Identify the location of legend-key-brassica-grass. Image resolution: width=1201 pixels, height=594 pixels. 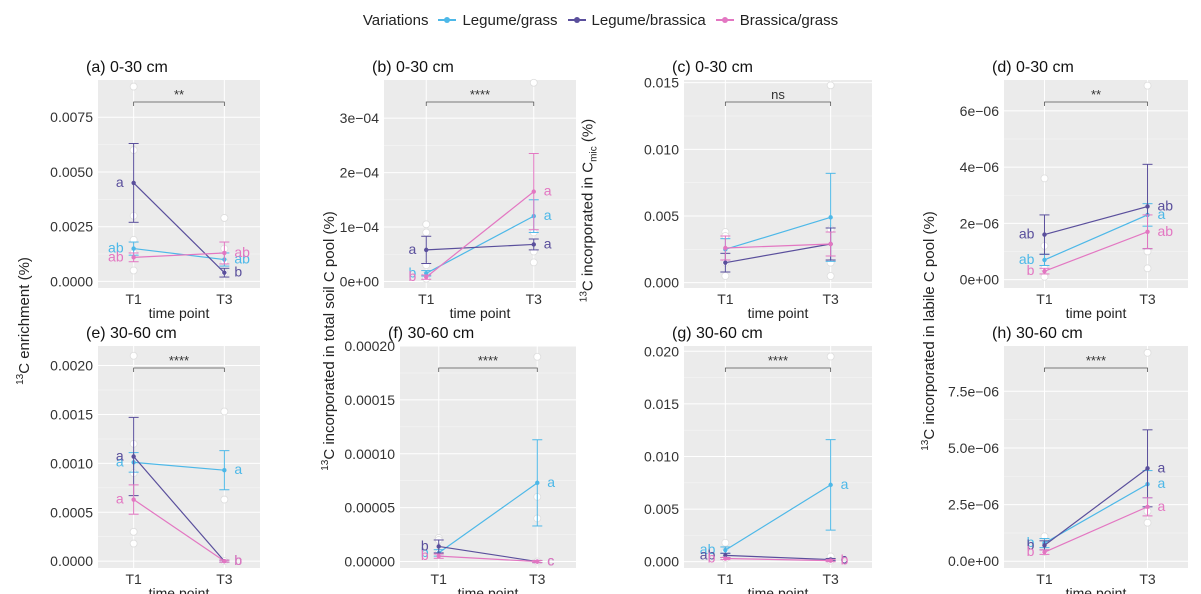
(724, 20).